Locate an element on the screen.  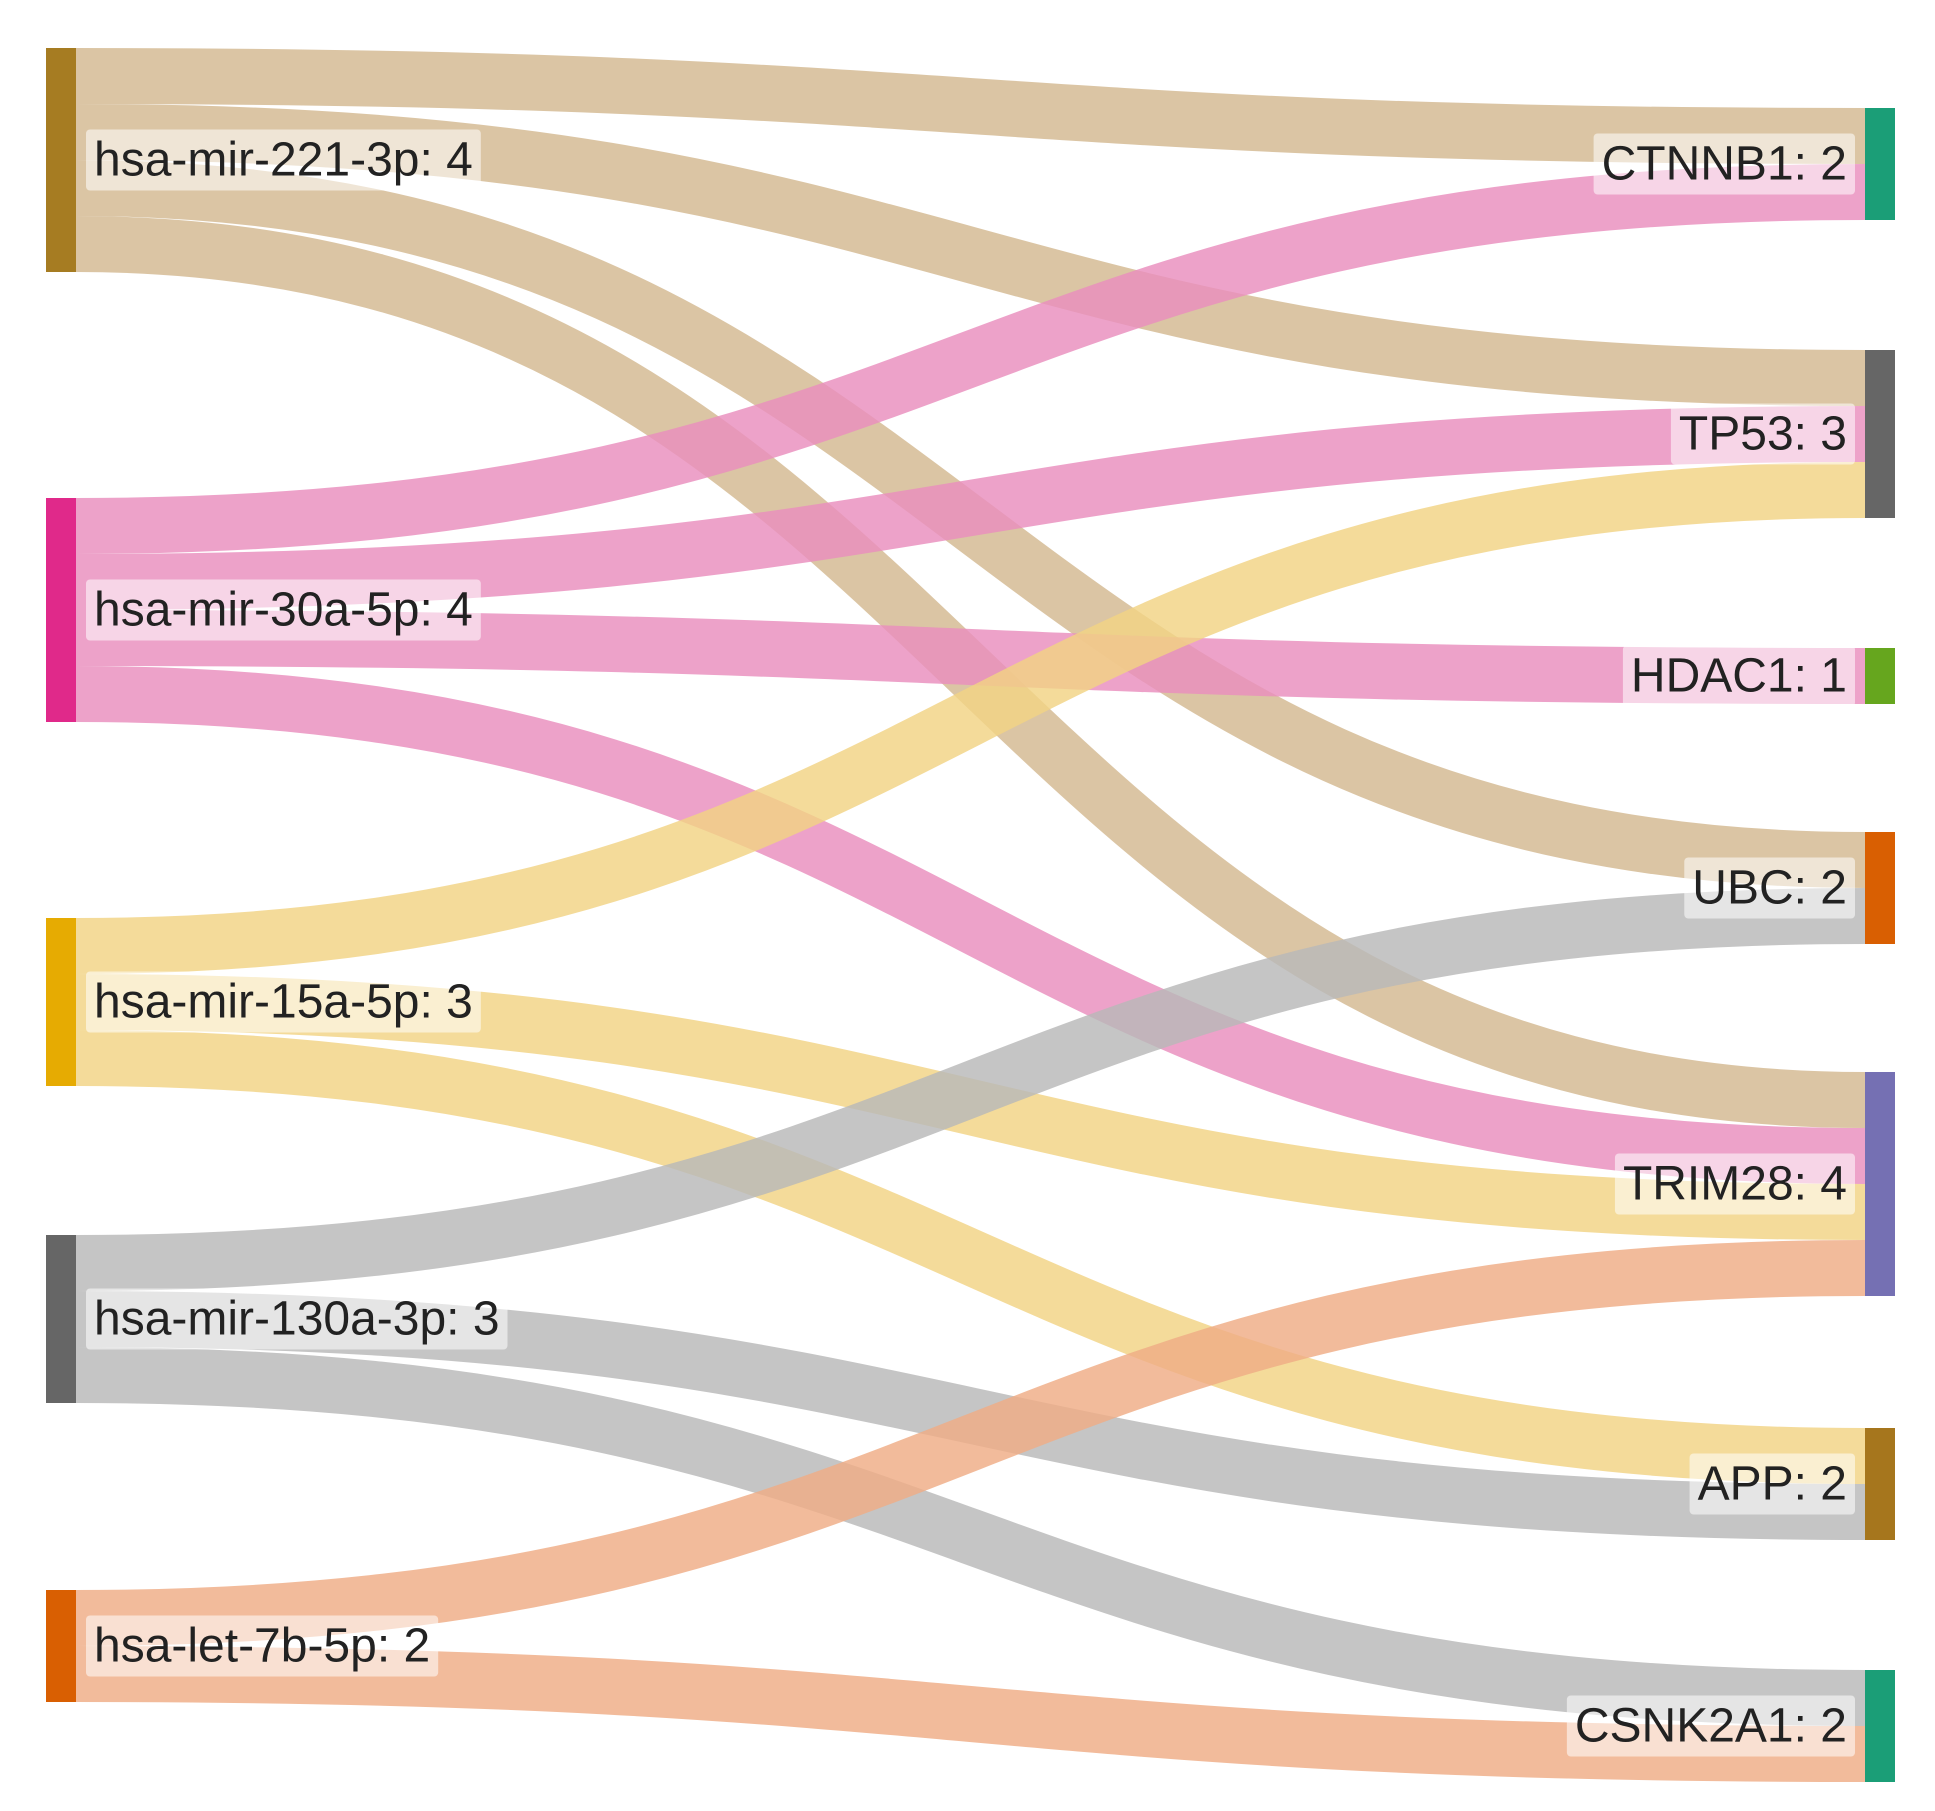
source-node-hsa-mir-15a-5p is located at coordinates (61, 1002).